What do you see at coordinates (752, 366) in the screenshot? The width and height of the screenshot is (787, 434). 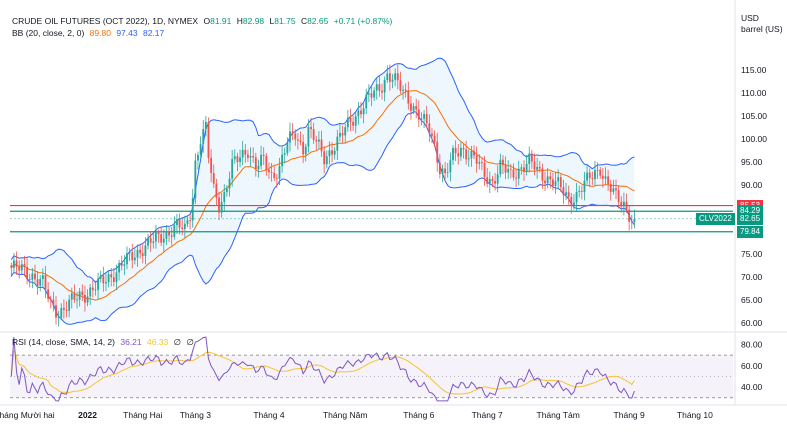 I see `rsi-tick-label: 60.00` at bounding box center [752, 366].